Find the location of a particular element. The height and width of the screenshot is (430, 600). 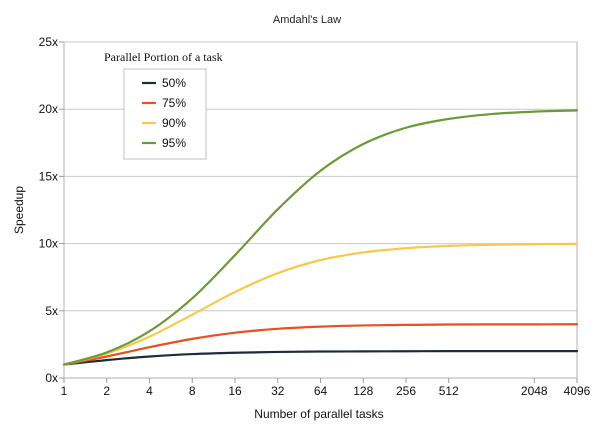

x-tick-label: 2048 is located at coordinates (534, 391).